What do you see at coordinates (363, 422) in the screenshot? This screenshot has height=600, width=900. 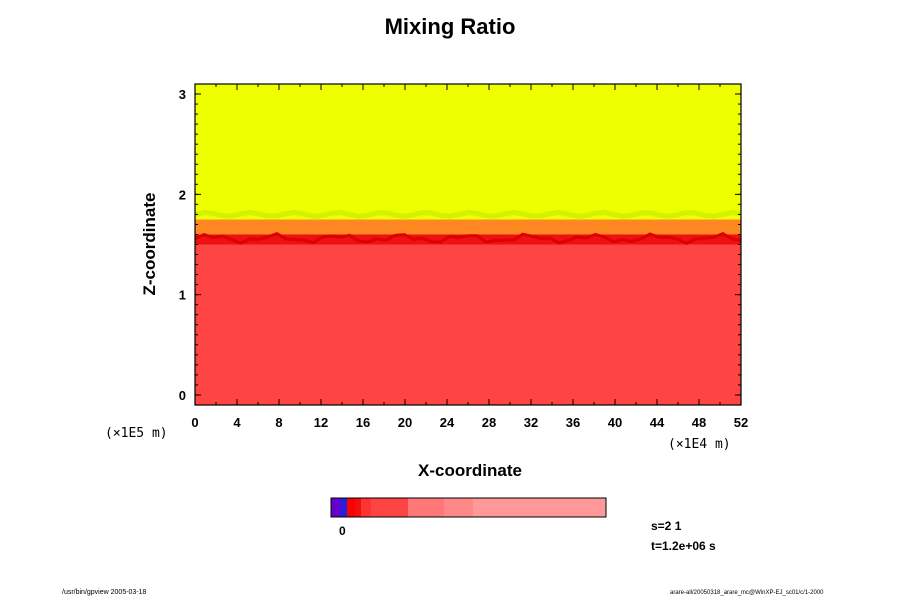 I see `x-tick-label: 16` at bounding box center [363, 422].